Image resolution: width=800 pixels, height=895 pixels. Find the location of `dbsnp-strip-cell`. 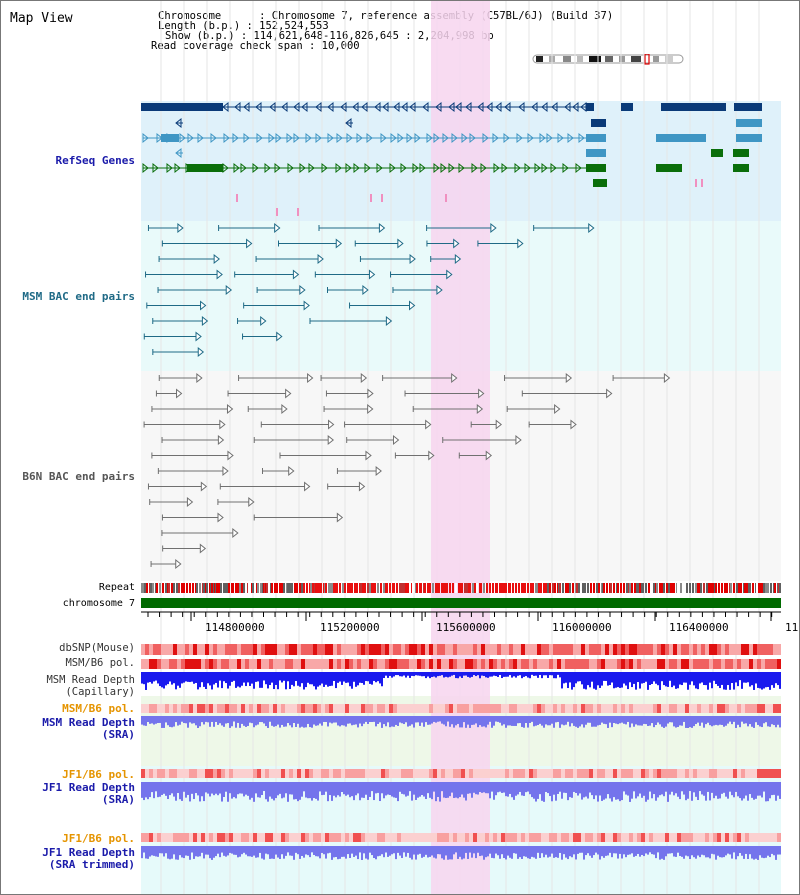

dbsnp-strip-cell is located at coordinates (547, 649).